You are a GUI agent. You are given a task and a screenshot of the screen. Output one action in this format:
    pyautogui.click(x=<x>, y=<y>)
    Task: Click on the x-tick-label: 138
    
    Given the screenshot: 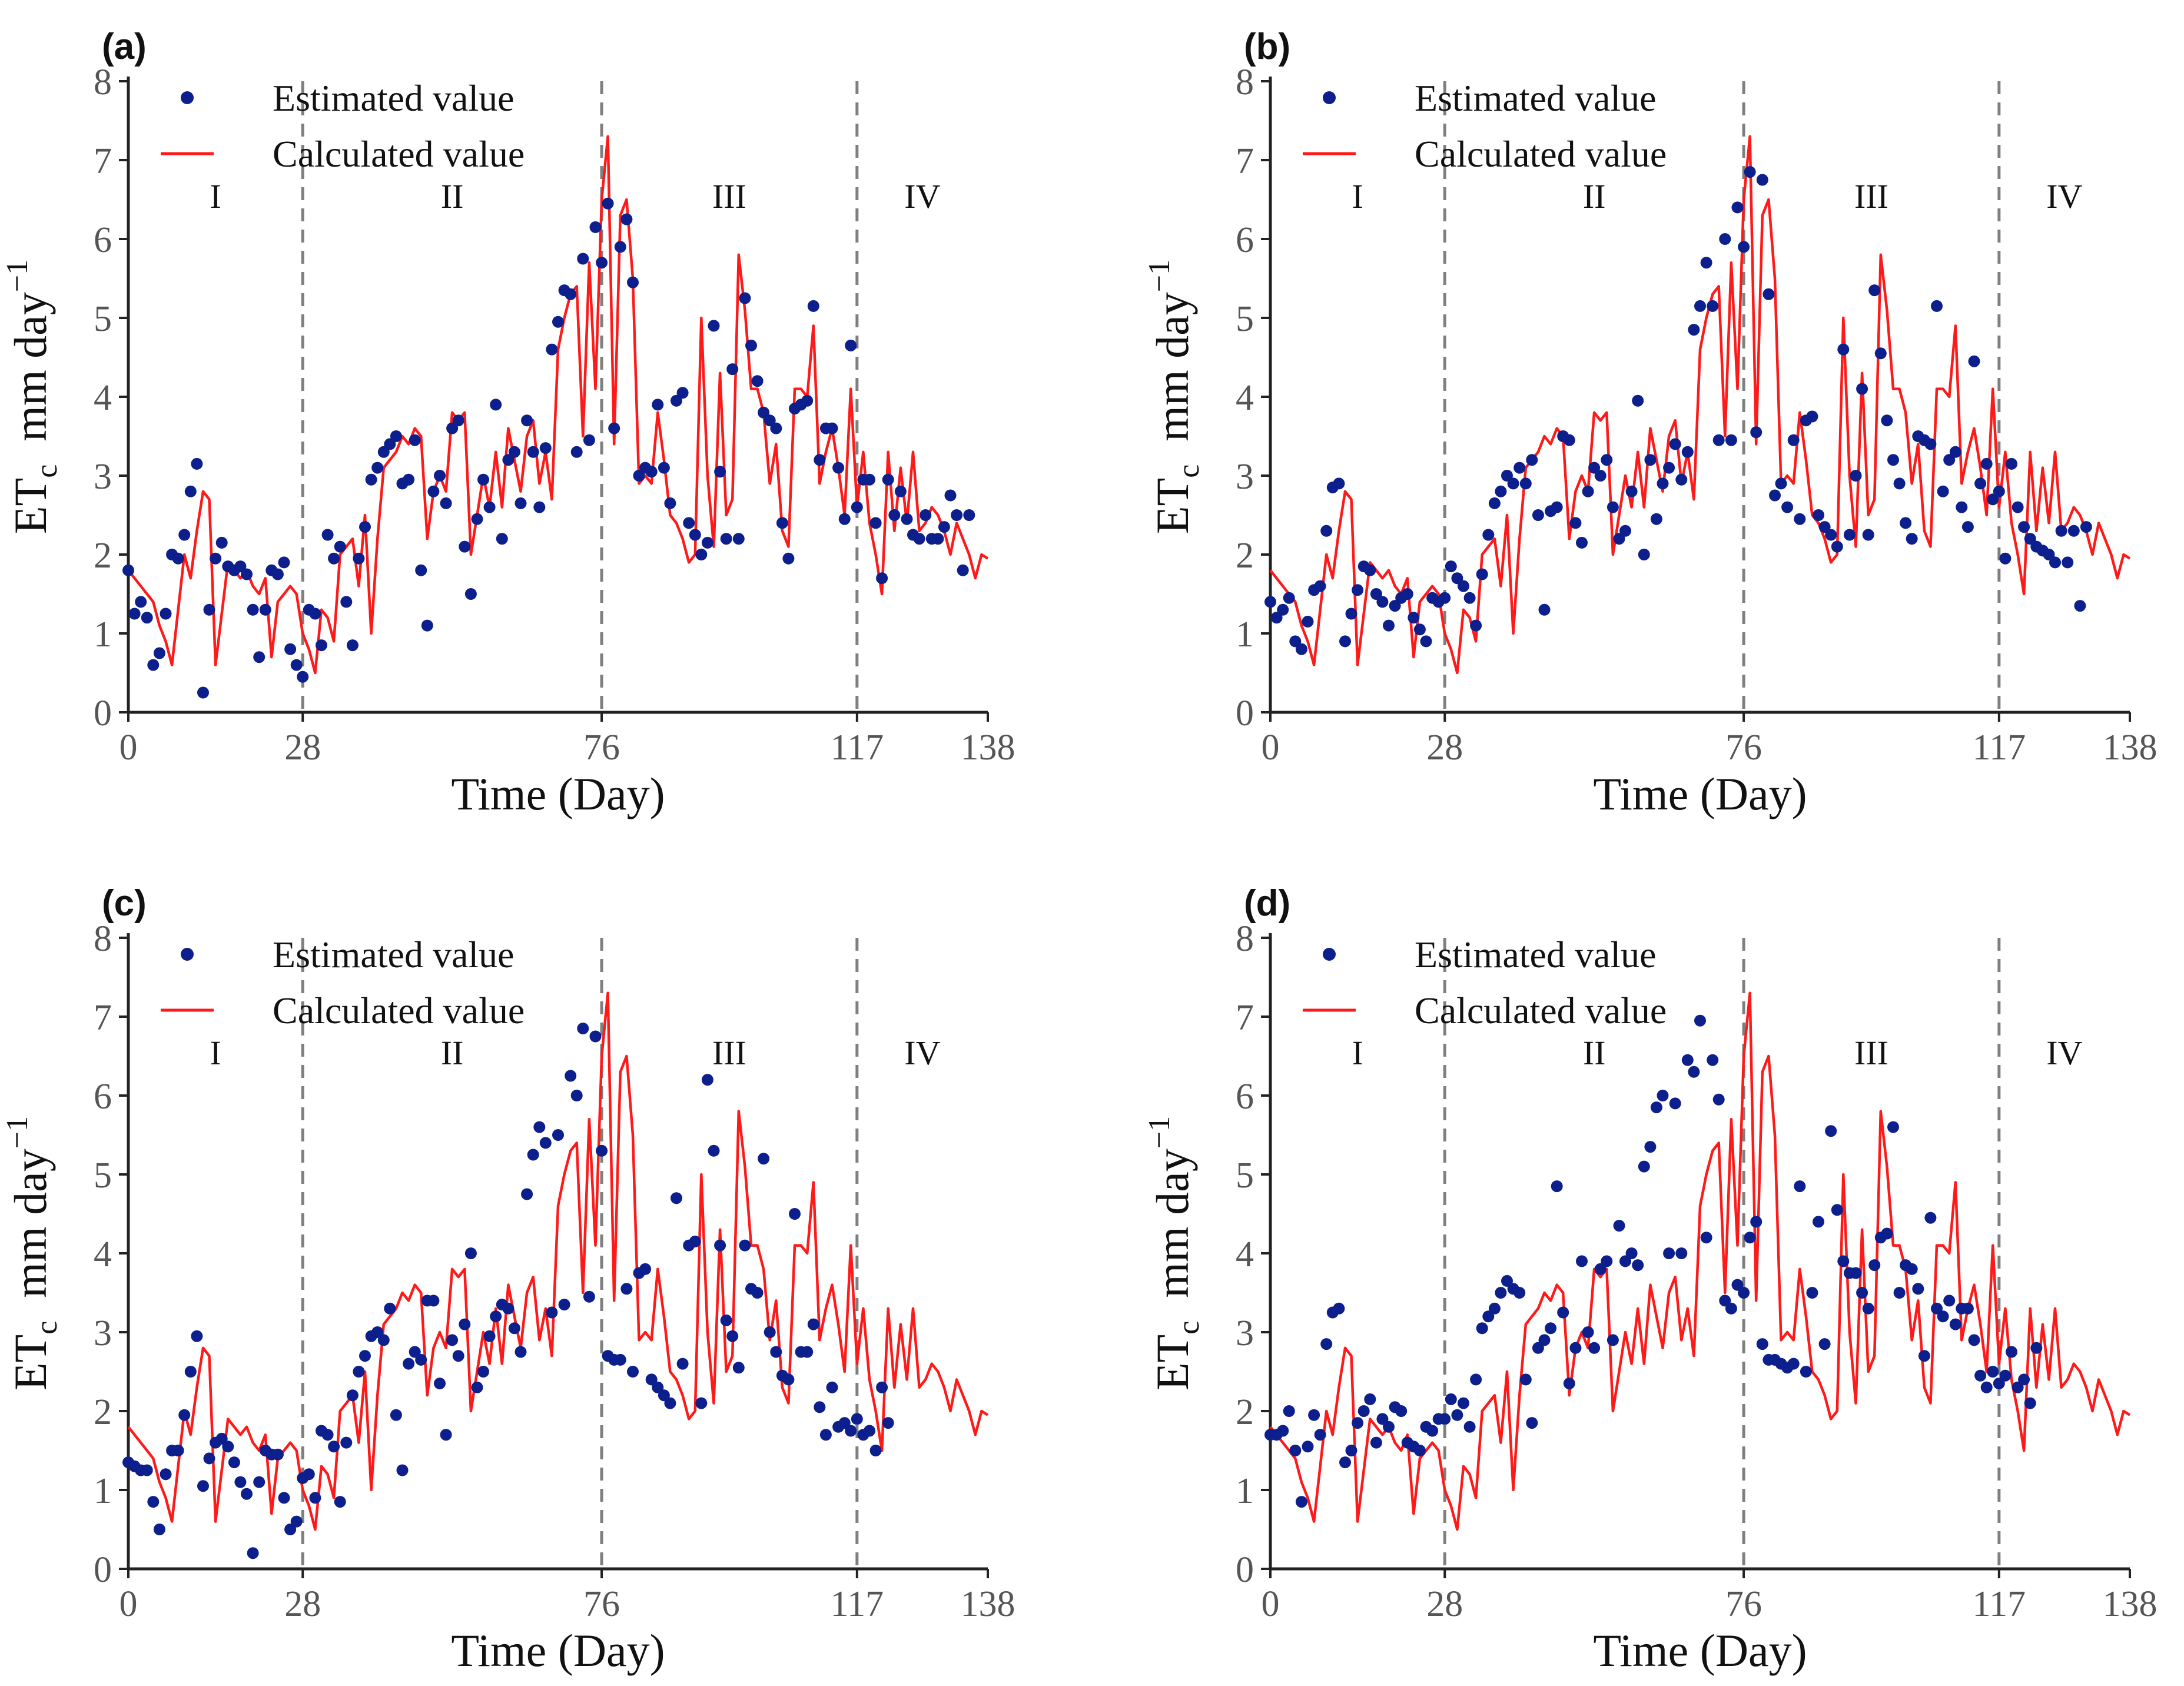 What is the action you would take?
    pyautogui.click(x=2130, y=1604)
    